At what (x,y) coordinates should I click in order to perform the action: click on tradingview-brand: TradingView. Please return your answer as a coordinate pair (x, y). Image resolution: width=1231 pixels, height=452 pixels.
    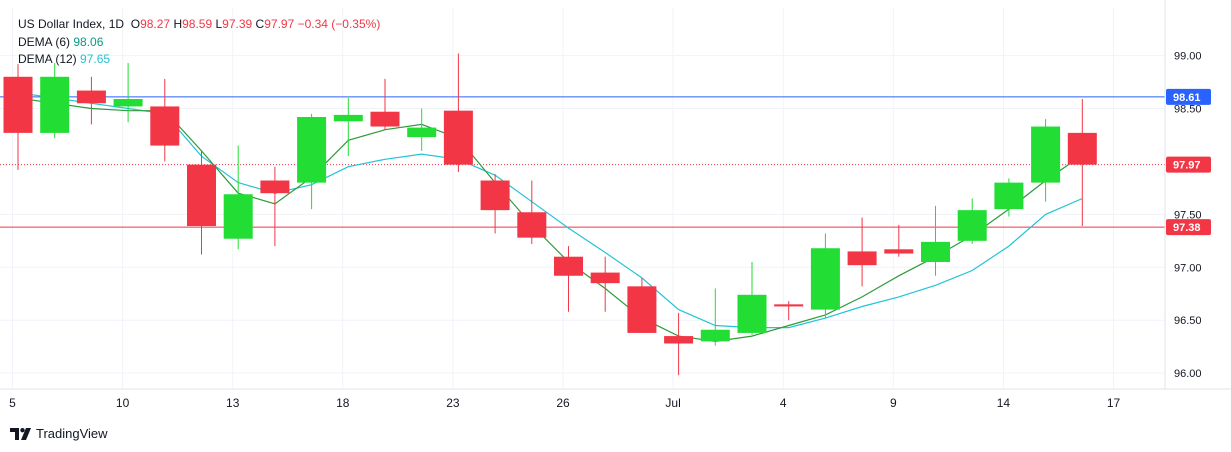
    Looking at the image, I should click on (59, 433).